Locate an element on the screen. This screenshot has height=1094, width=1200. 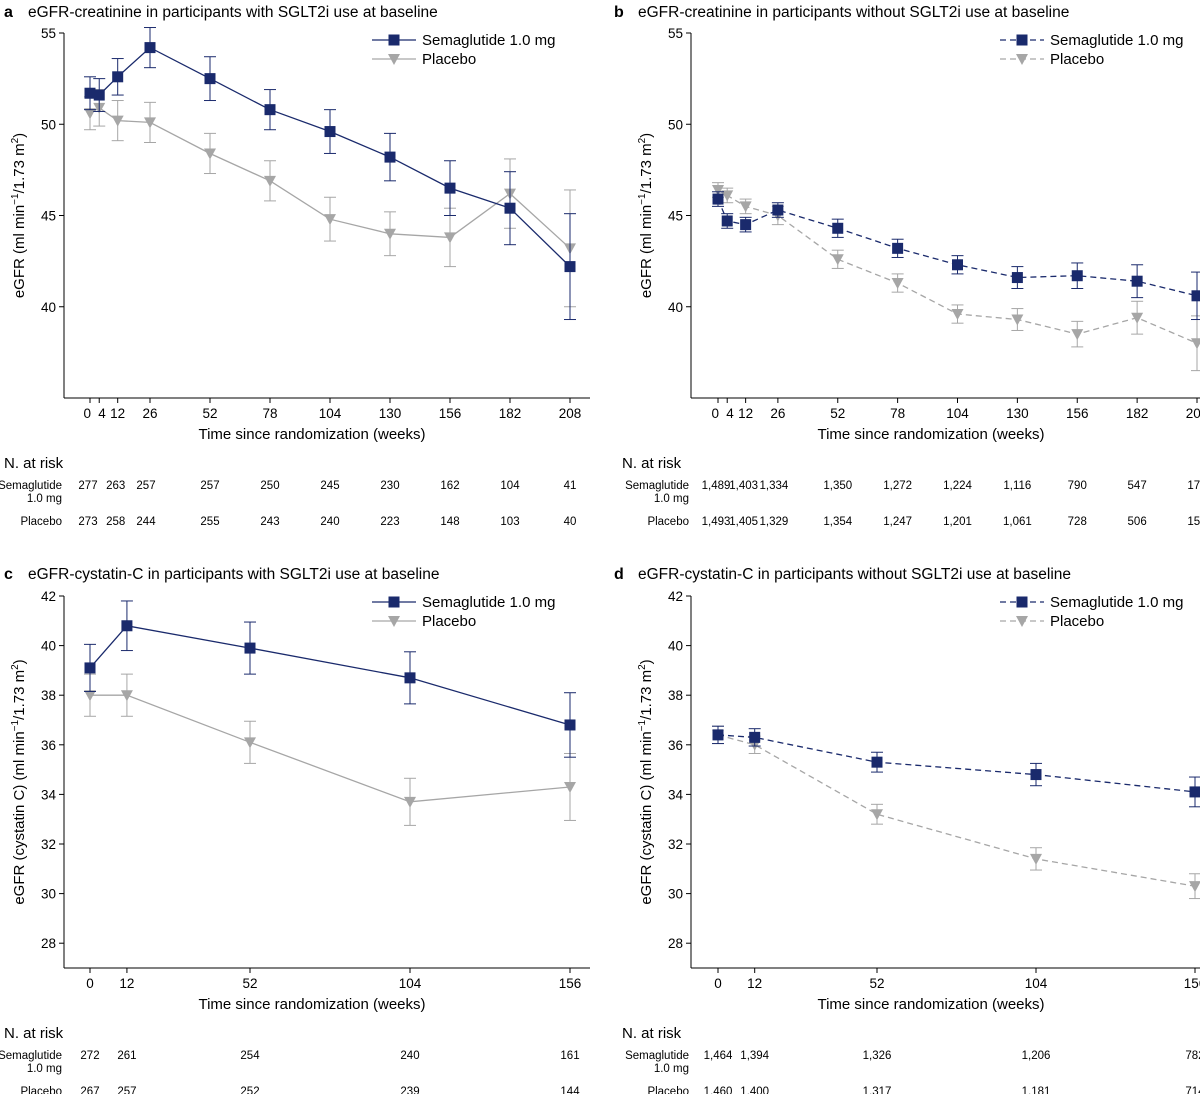
panel-letter: a is located at coordinates (8, 12).